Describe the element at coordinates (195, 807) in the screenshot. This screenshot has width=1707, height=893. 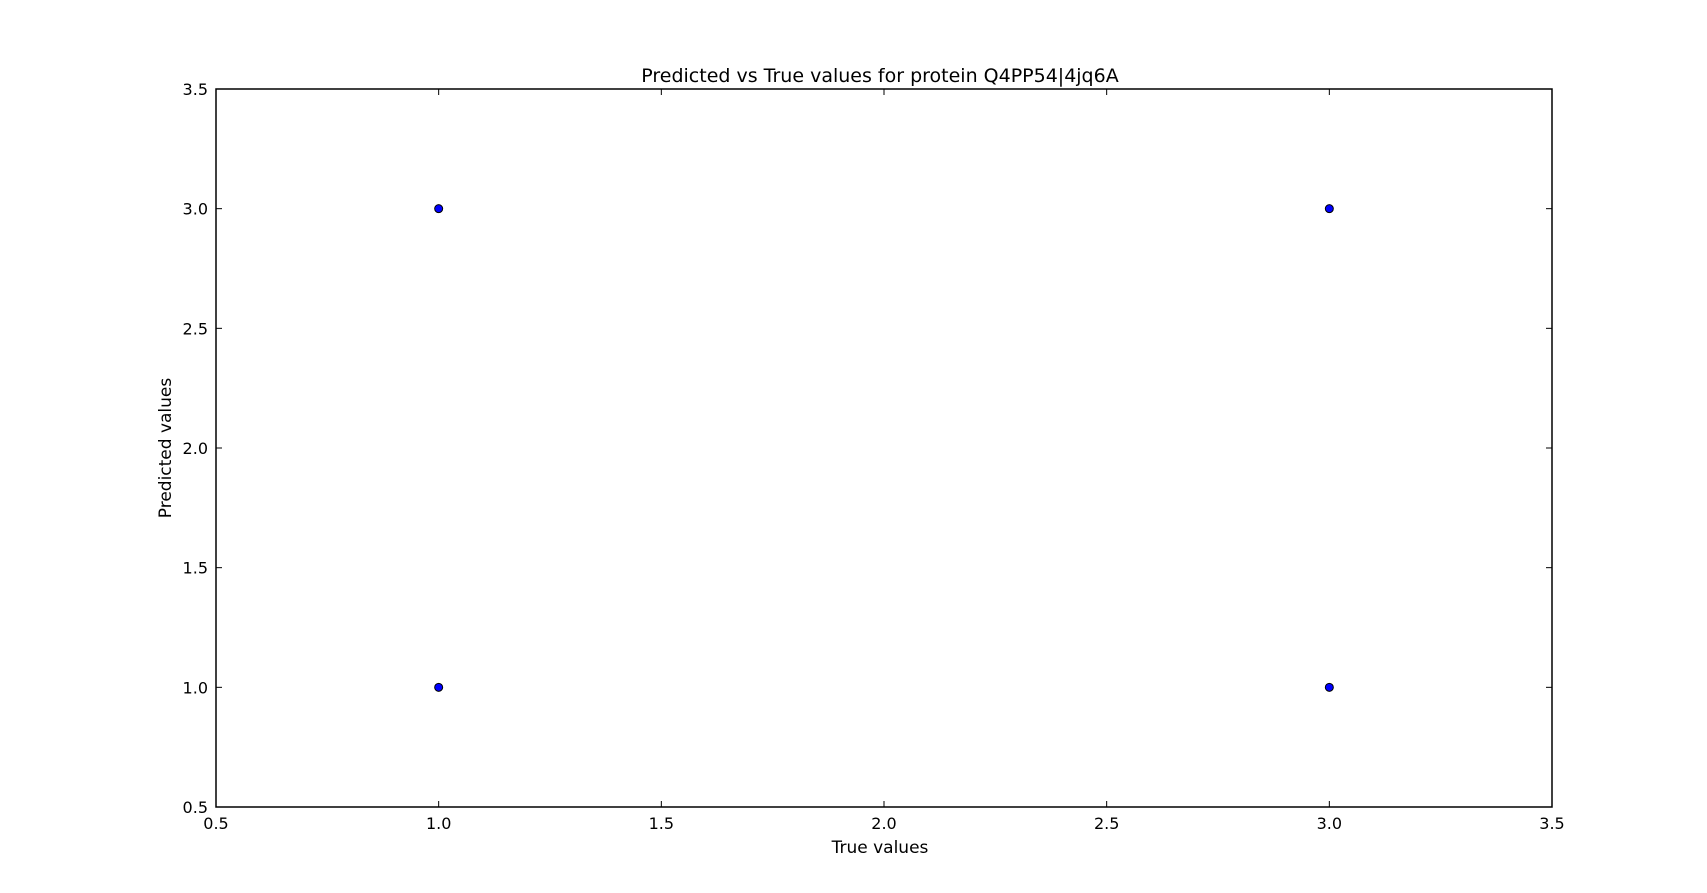
I see `y-tick-label: 0.5` at that location.